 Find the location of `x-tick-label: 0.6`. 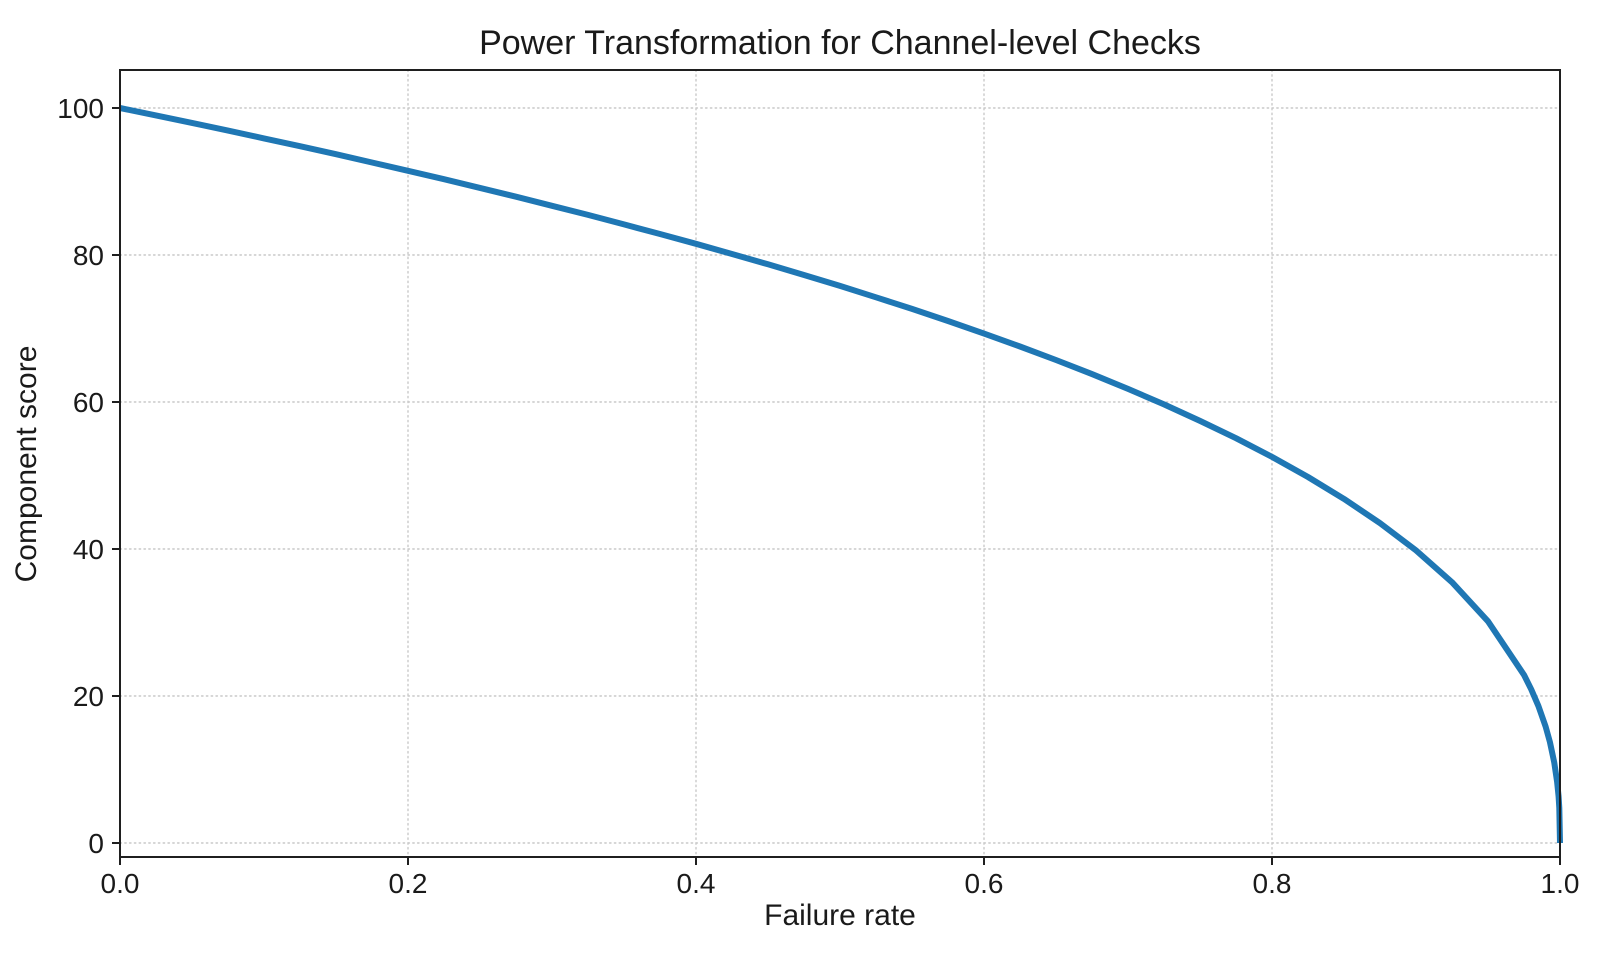

x-tick-label: 0.6 is located at coordinates (984, 883).